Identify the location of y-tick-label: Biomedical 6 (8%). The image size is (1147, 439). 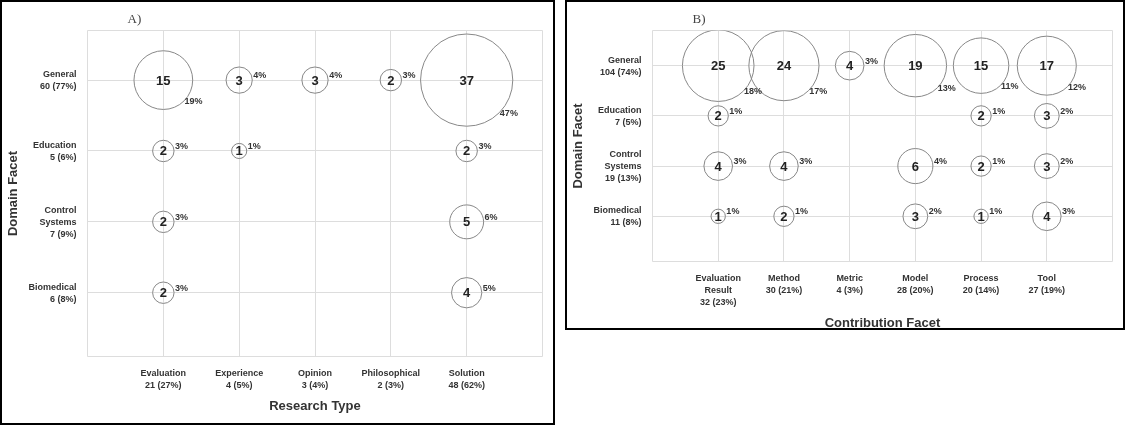
(52, 292).